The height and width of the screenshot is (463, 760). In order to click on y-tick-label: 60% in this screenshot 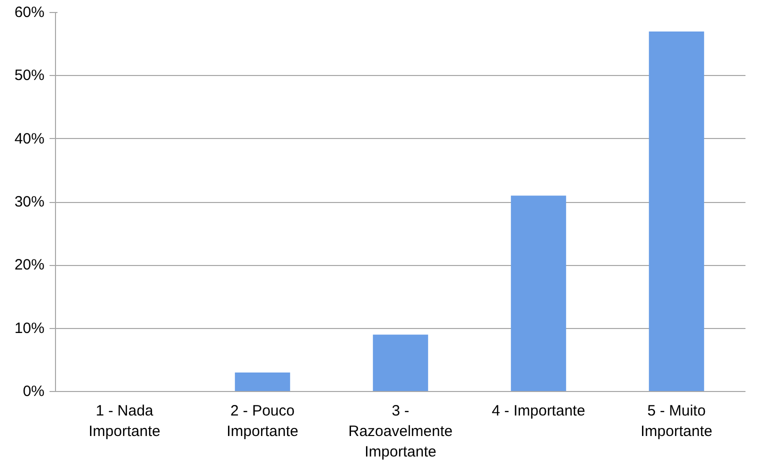, I will do `click(29, 12)`.